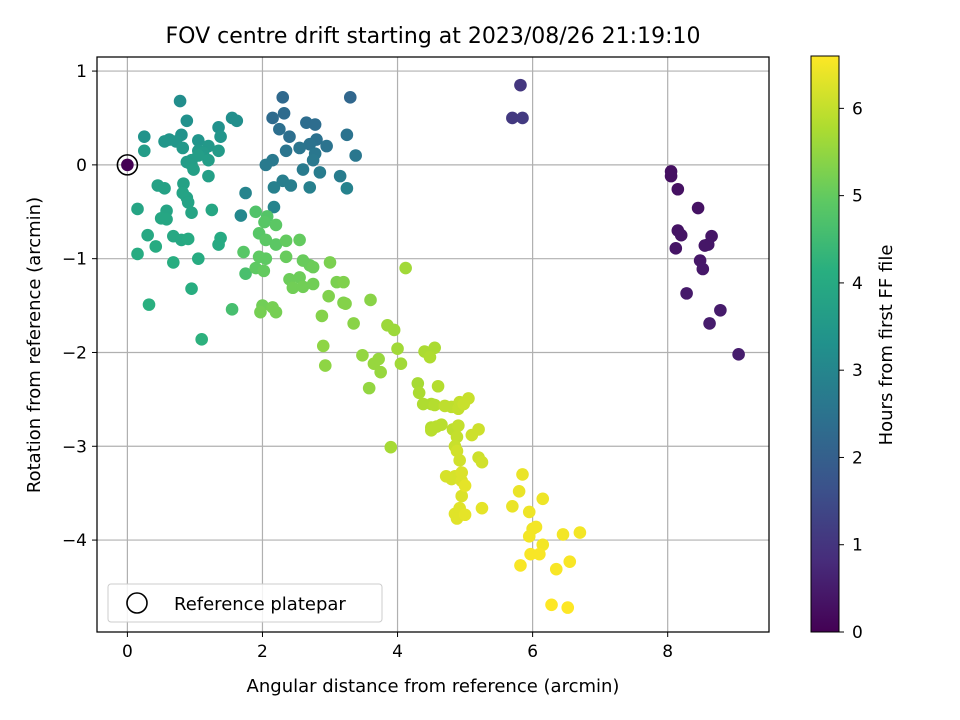 The height and width of the screenshot is (720, 960). I want to click on colorbar-tick-label: 2, so click(857, 458).